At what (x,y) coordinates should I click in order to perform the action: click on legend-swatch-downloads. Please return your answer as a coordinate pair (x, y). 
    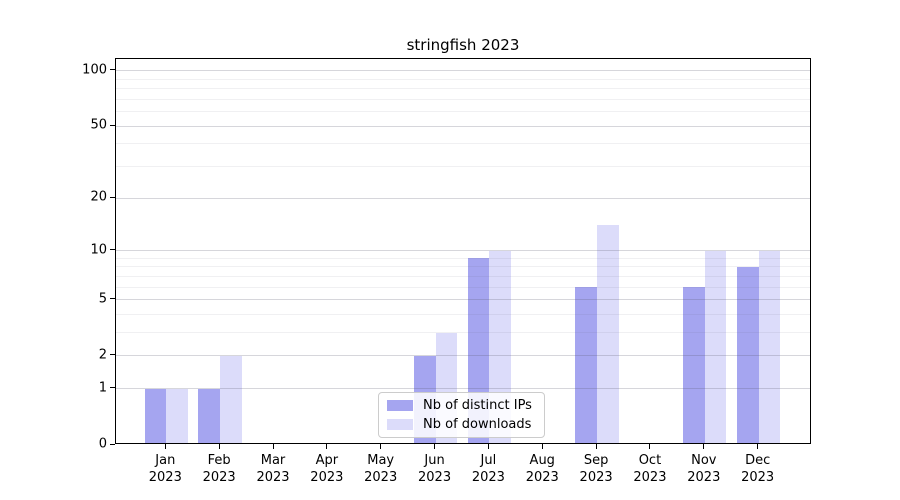
    Looking at the image, I should click on (400, 424).